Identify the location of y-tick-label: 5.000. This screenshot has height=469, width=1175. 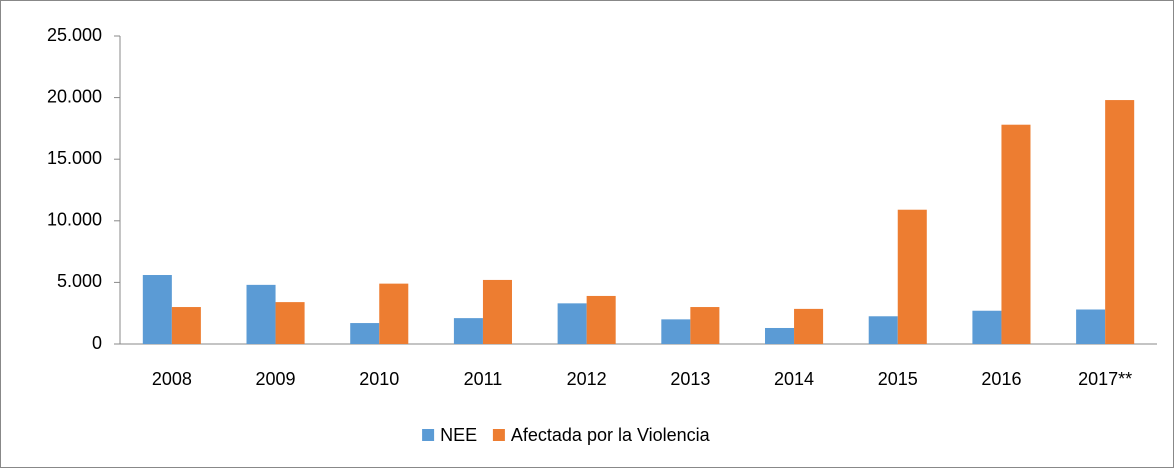
(79, 281).